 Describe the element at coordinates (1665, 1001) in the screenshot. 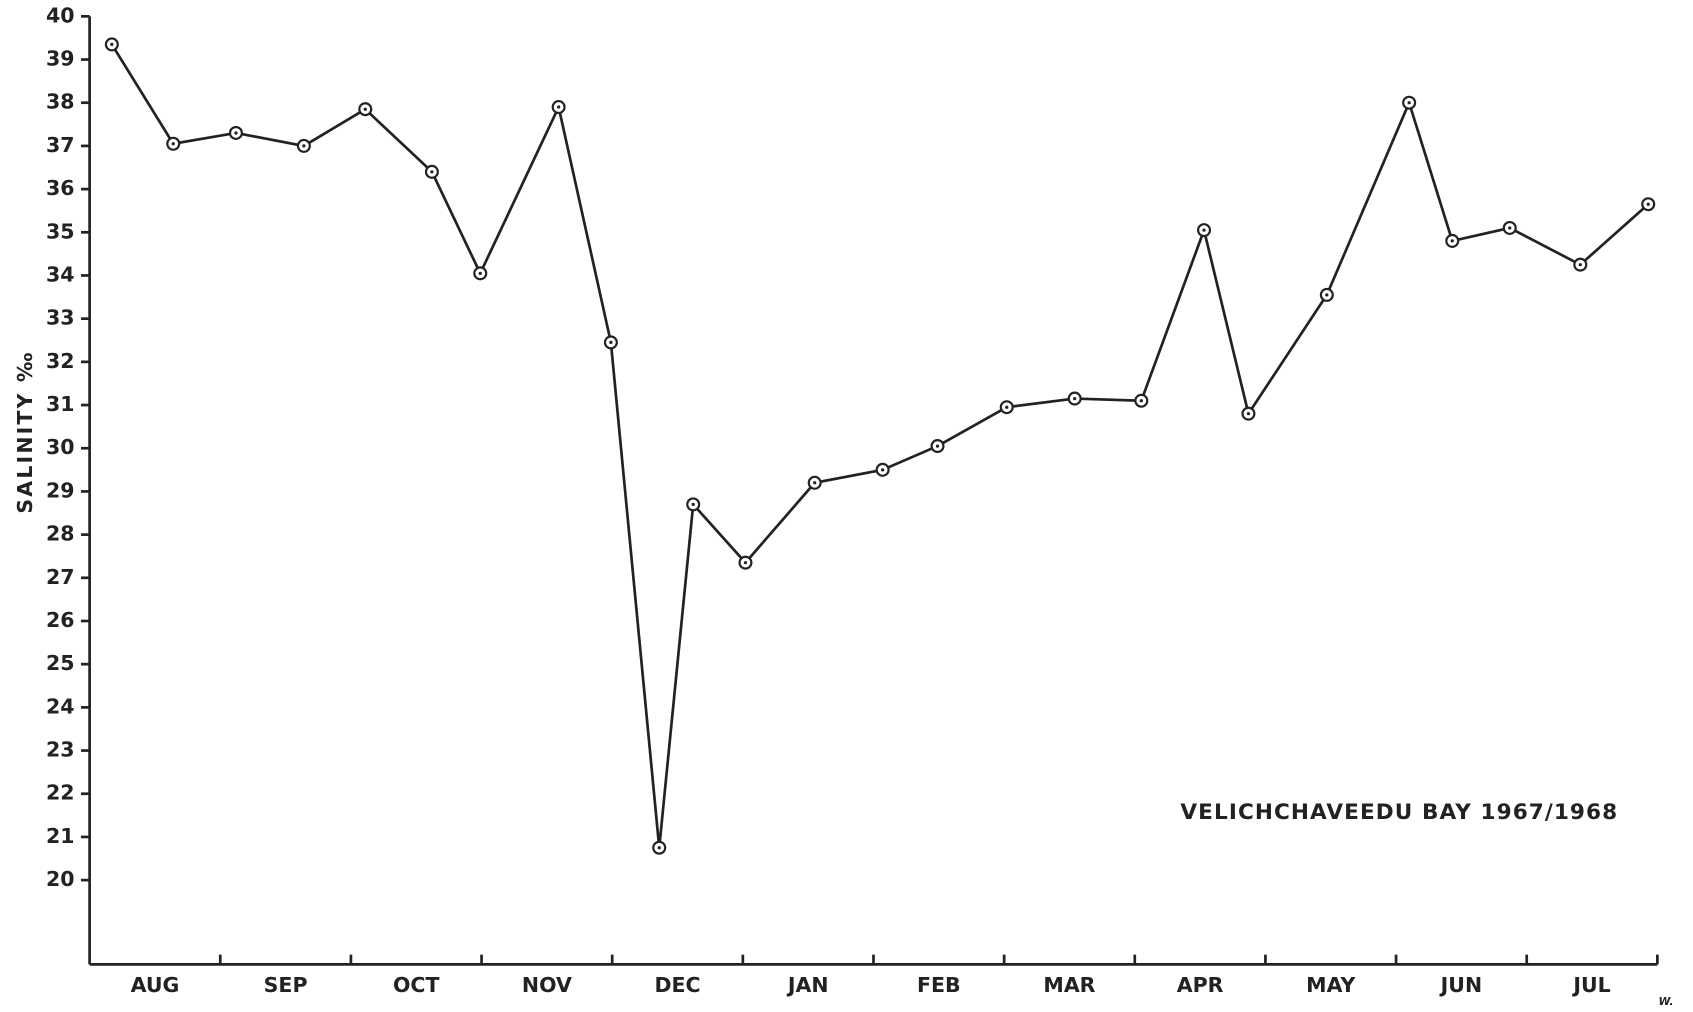

I see `signature: W.` at that location.